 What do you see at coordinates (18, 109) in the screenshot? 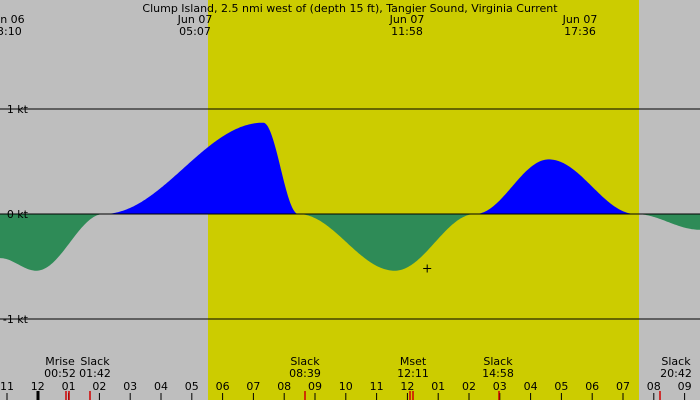
I see `ylabel: 1 kt` at bounding box center [18, 109].